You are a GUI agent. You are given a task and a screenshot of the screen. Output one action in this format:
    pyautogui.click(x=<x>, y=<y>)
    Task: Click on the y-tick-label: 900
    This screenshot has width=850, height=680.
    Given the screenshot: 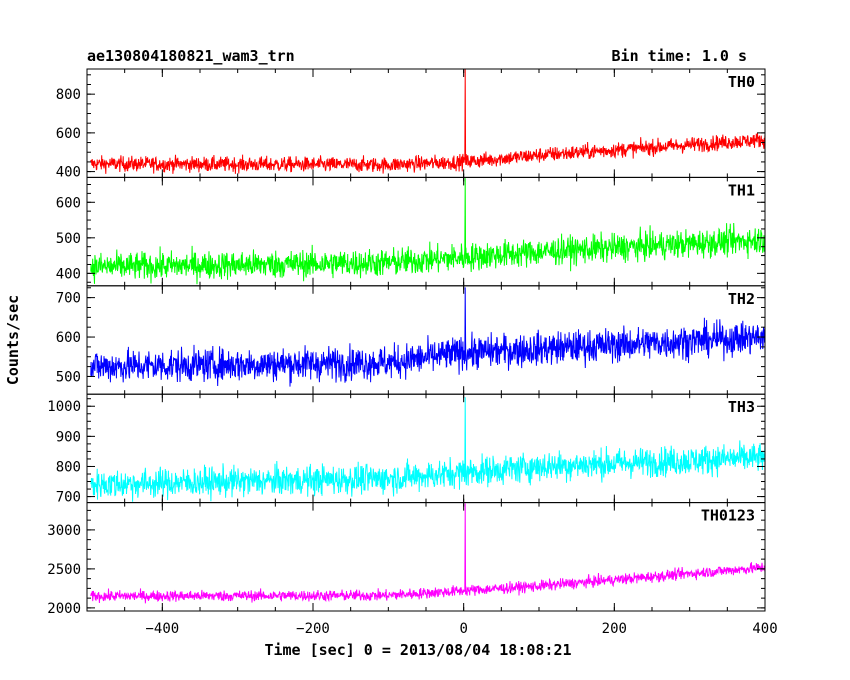 What is the action you would take?
    pyautogui.click(x=68, y=437)
    